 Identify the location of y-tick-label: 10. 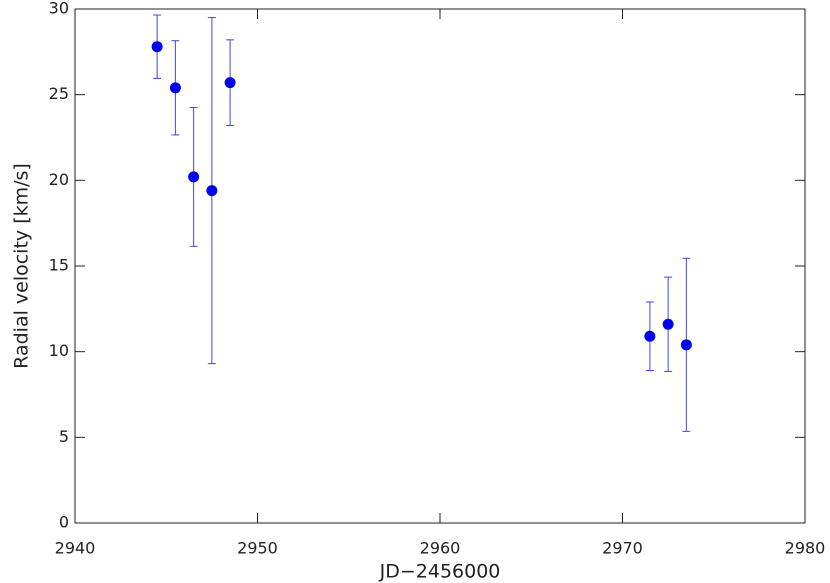
(59, 350).